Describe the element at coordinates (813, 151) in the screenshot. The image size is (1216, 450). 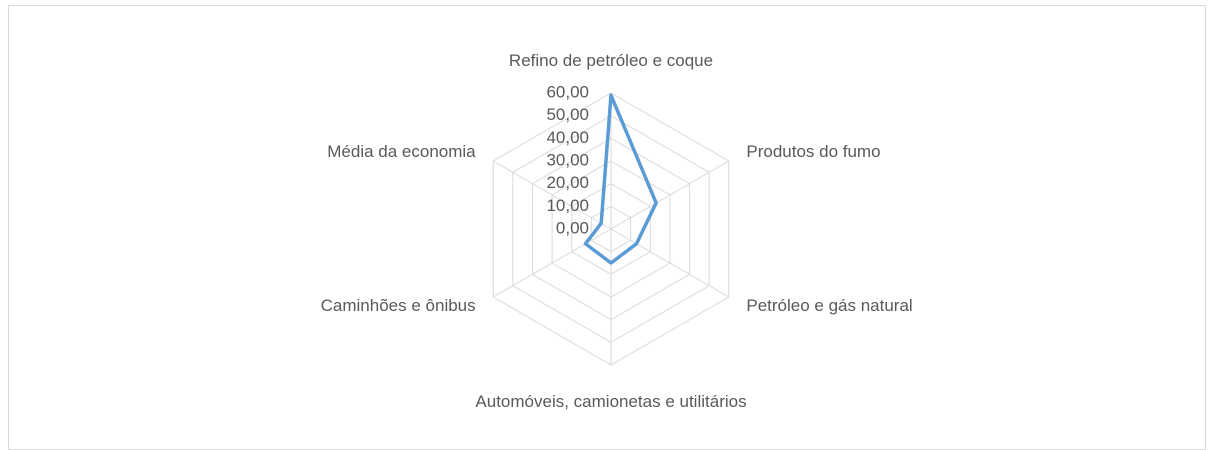
I see `category-label: Produtos do fumo` at that location.